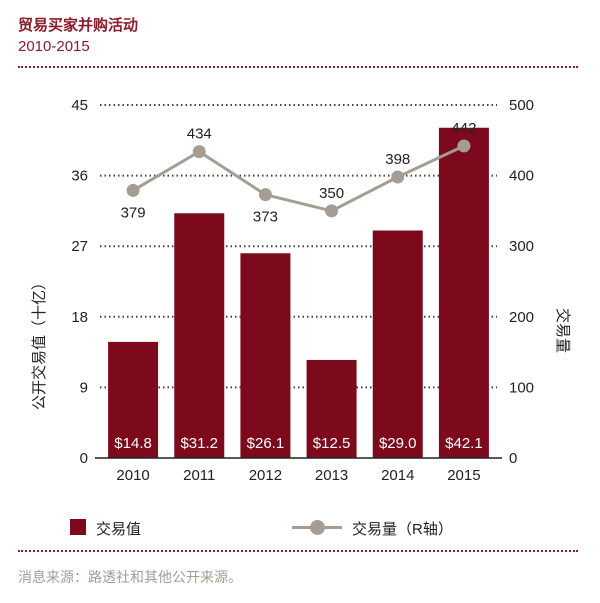 This screenshot has width=600, height=603. I want to click on bar-value-label: $29.0, so click(398, 443).